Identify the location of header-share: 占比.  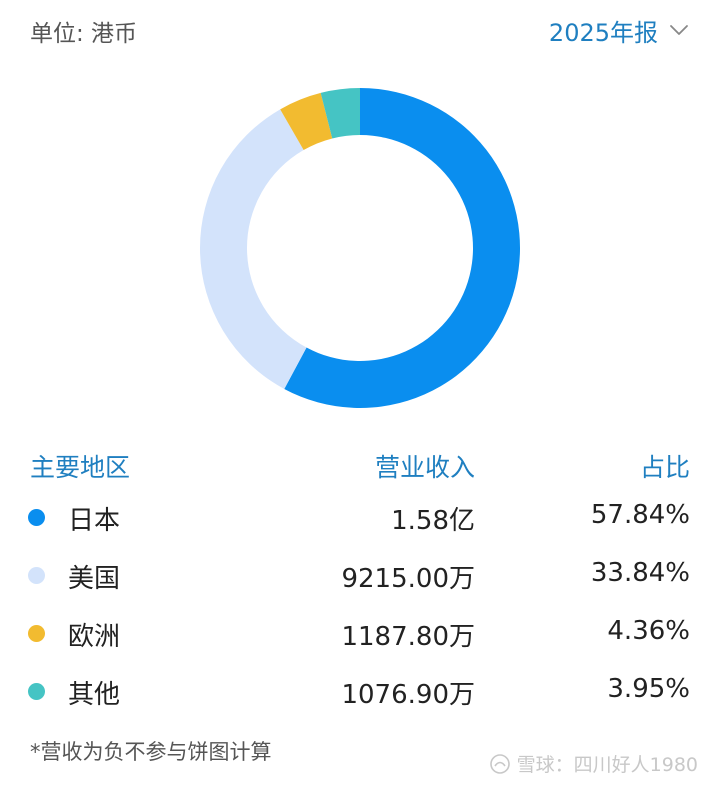
(664, 467).